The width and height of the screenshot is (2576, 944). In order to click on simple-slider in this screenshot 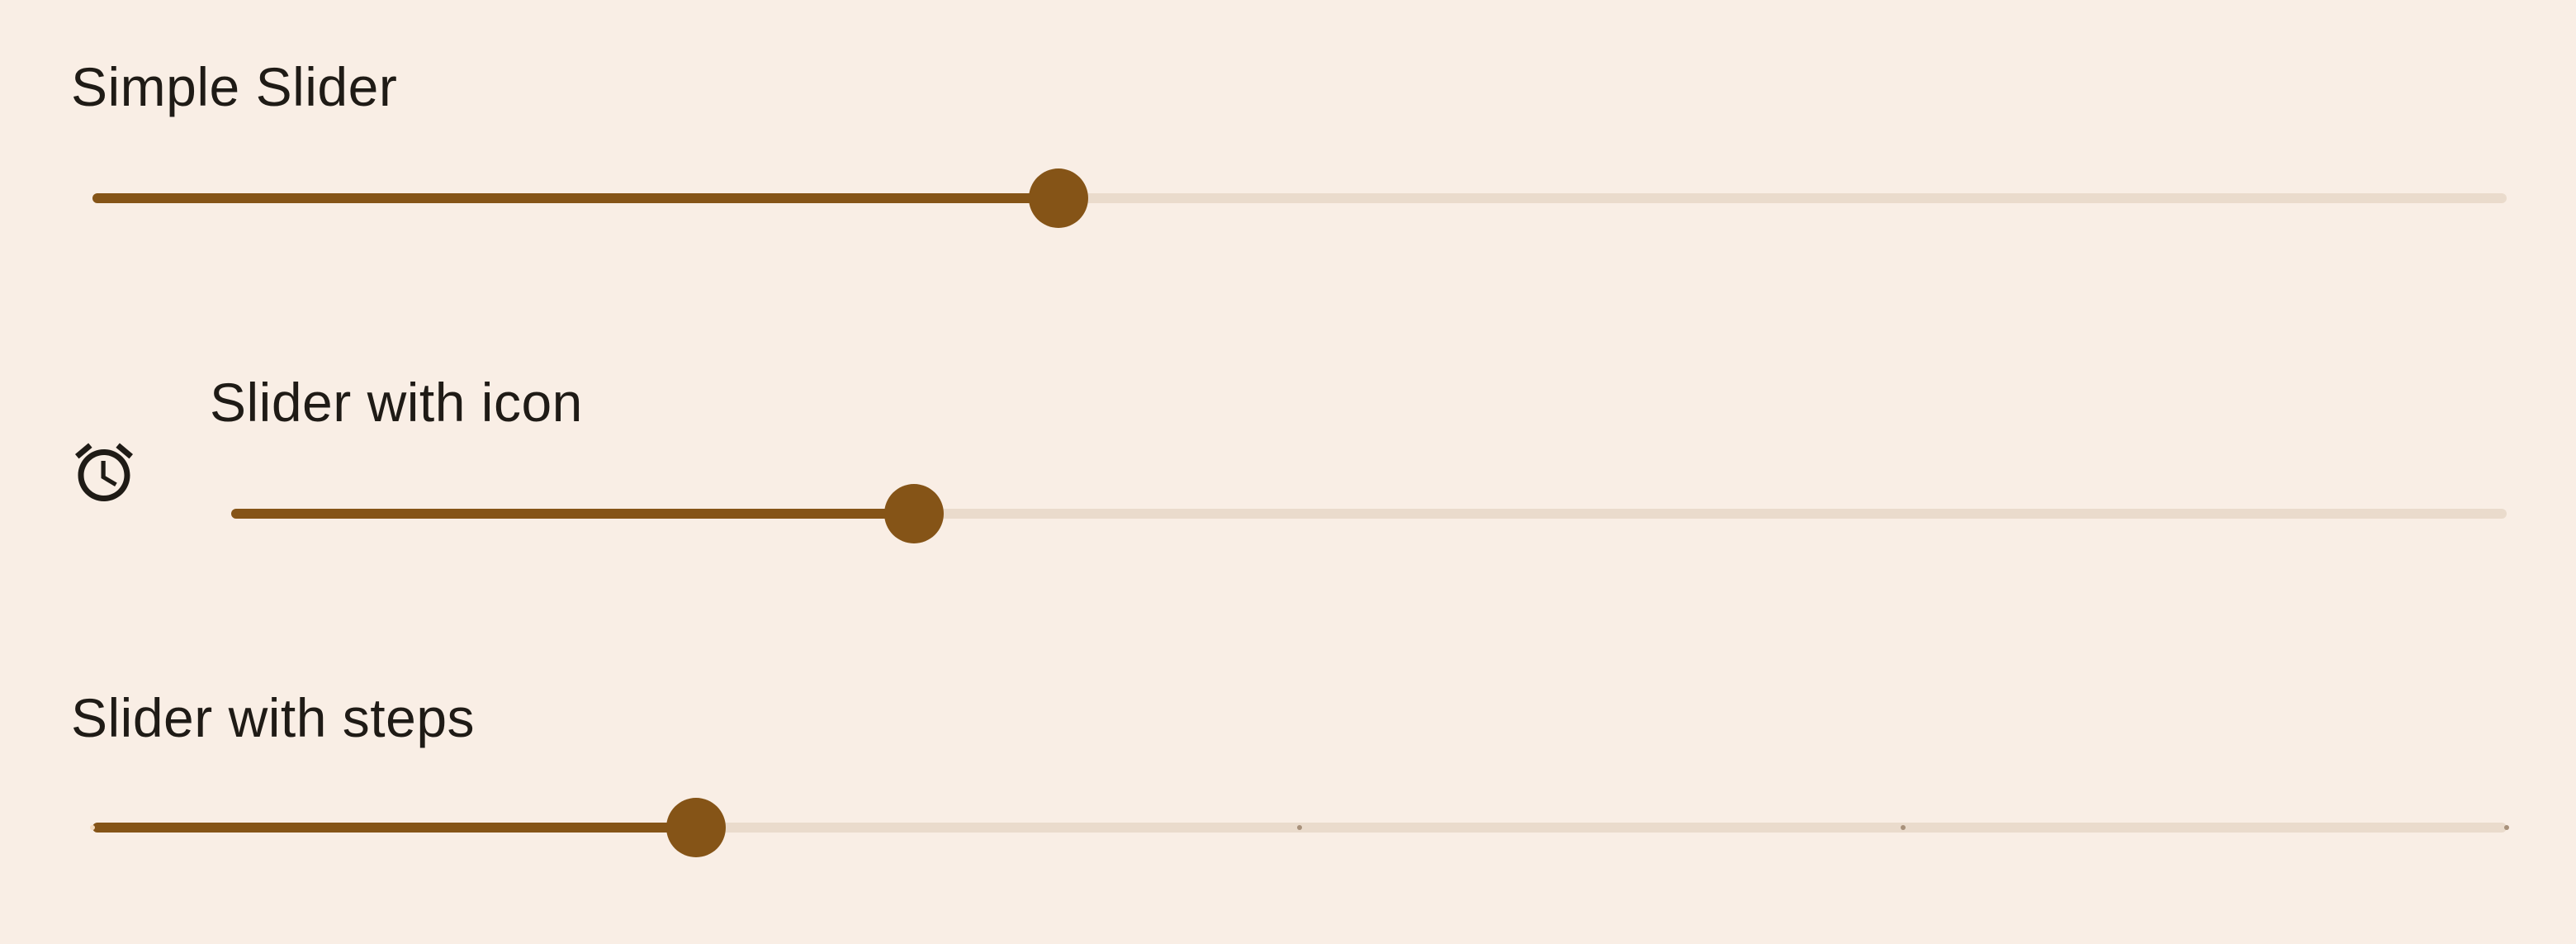, I will do `click(1299, 198)`.